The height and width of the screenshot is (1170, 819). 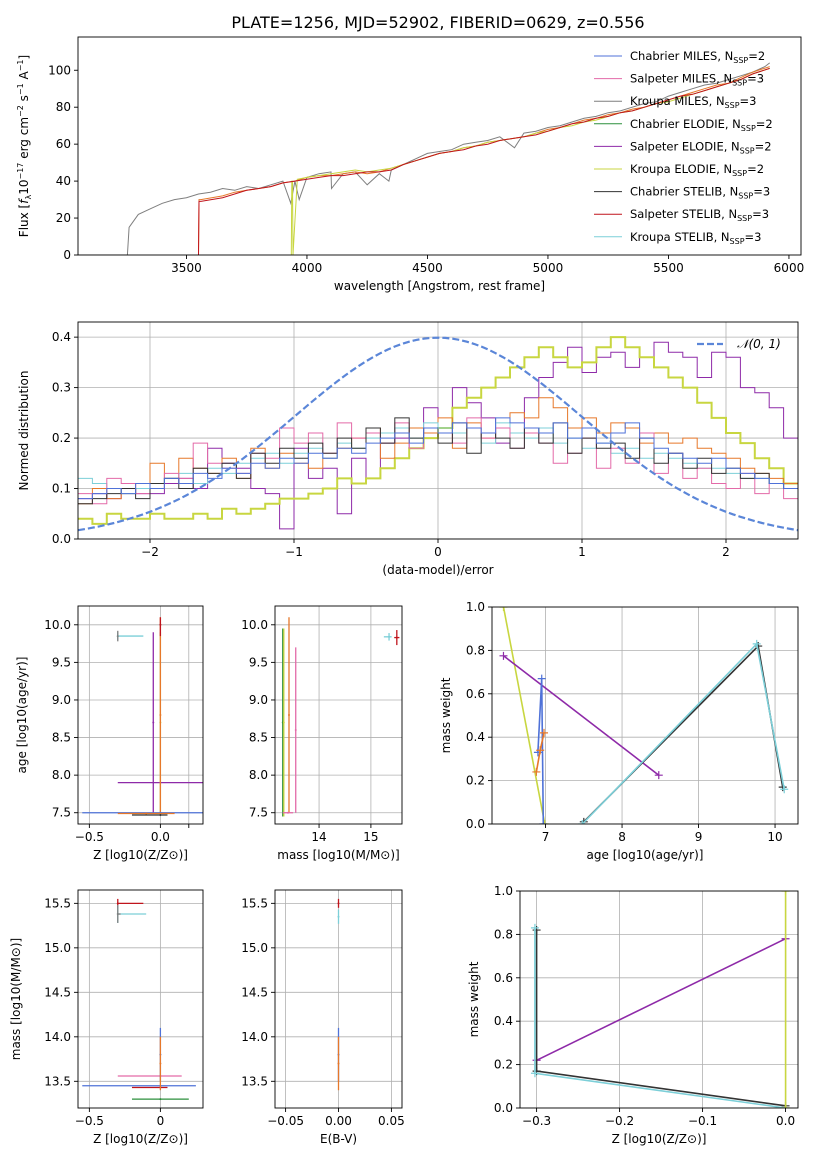 I want to click on x-tick-label: 2, so click(x=726, y=552).